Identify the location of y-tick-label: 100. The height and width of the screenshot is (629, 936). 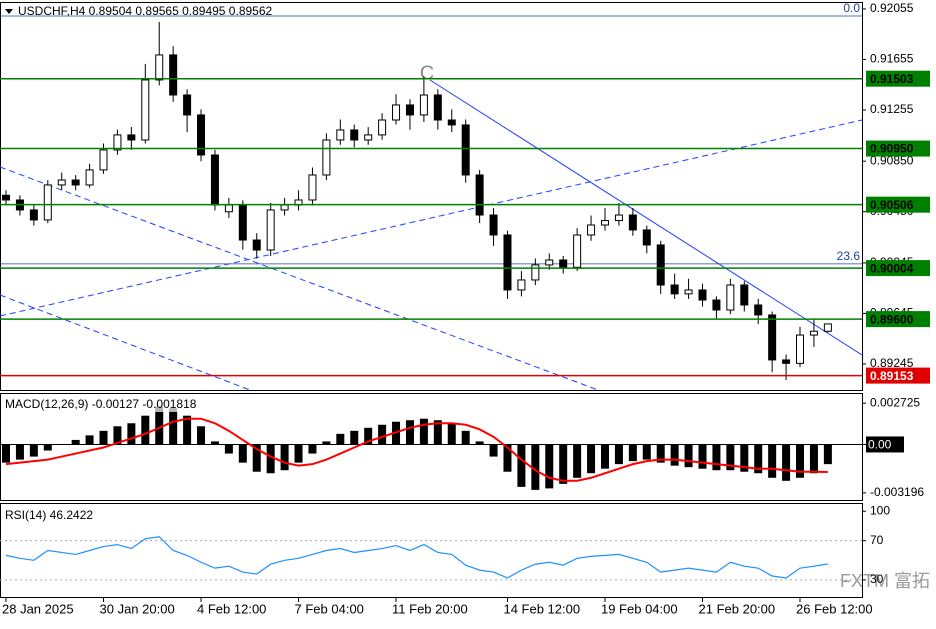
(880, 510).